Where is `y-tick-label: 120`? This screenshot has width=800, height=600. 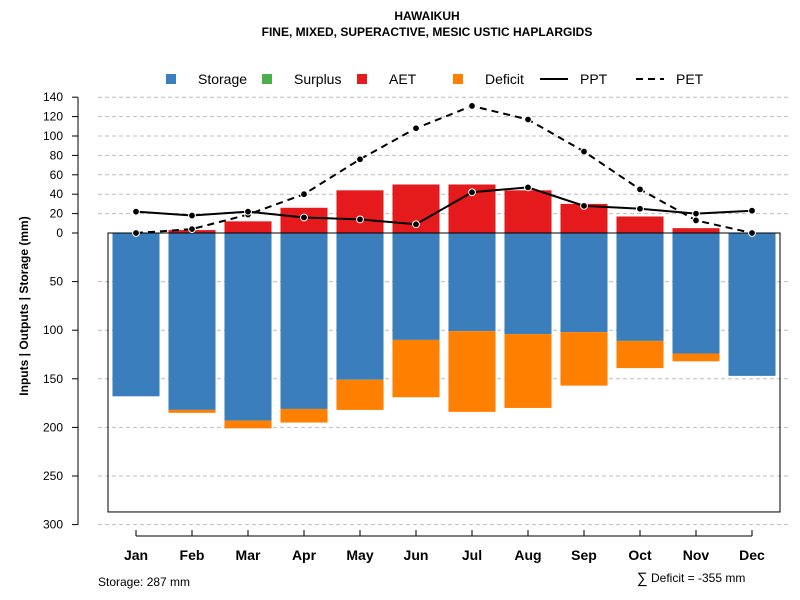
y-tick-label: 120 is located at coordinates (53, 117).